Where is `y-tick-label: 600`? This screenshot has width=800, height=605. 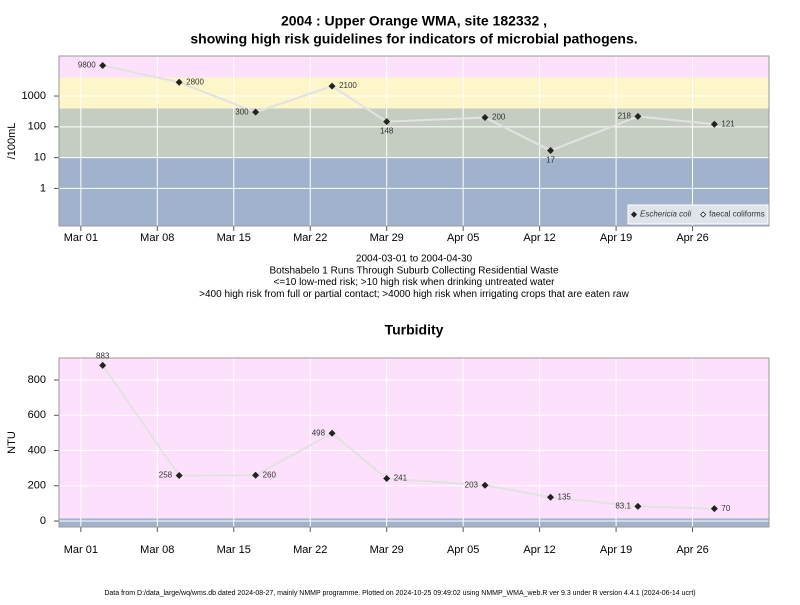
y-tick-label: 600 is located at coordinates (37, 415).